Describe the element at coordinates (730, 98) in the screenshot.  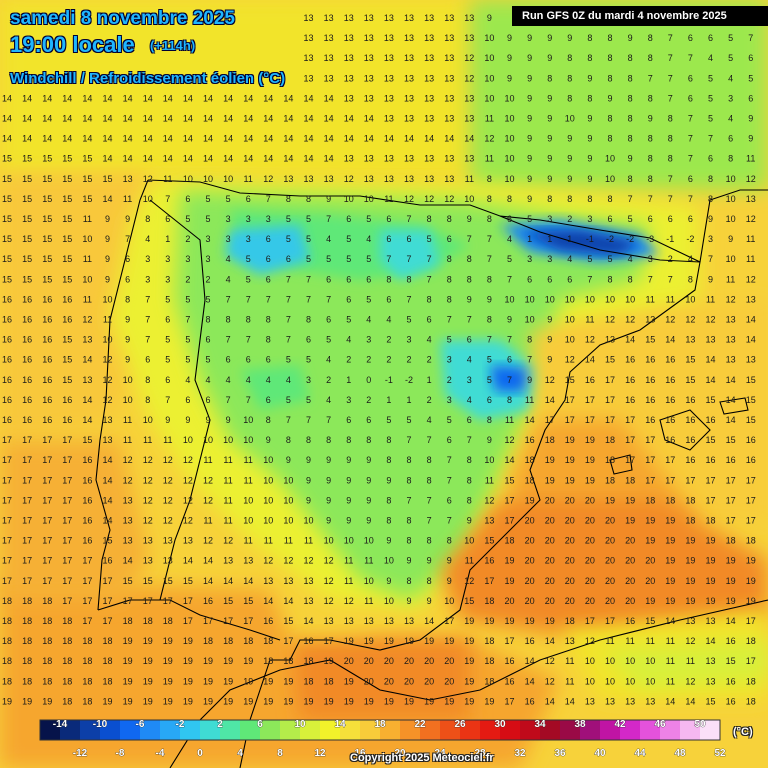
I see `grid-value: 3` at that location.